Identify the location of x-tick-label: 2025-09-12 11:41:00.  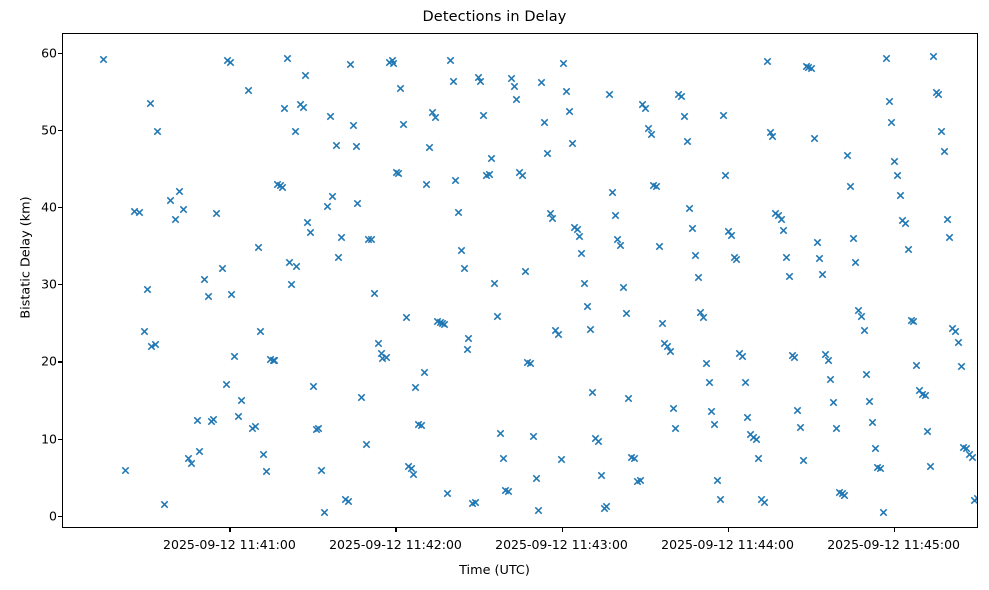
(229, 544).